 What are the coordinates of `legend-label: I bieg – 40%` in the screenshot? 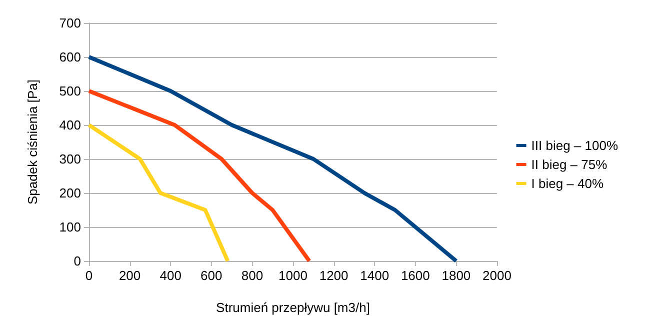 It's located at (567, 183).